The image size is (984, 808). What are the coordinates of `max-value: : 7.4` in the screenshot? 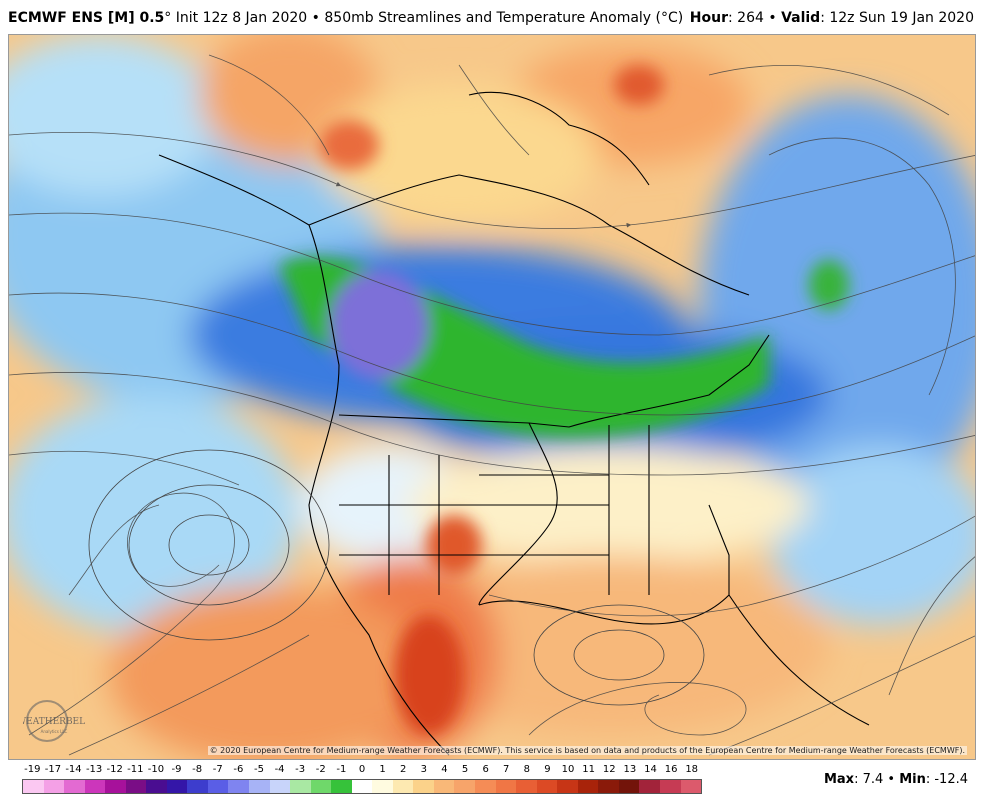 It's located at (869, 779).